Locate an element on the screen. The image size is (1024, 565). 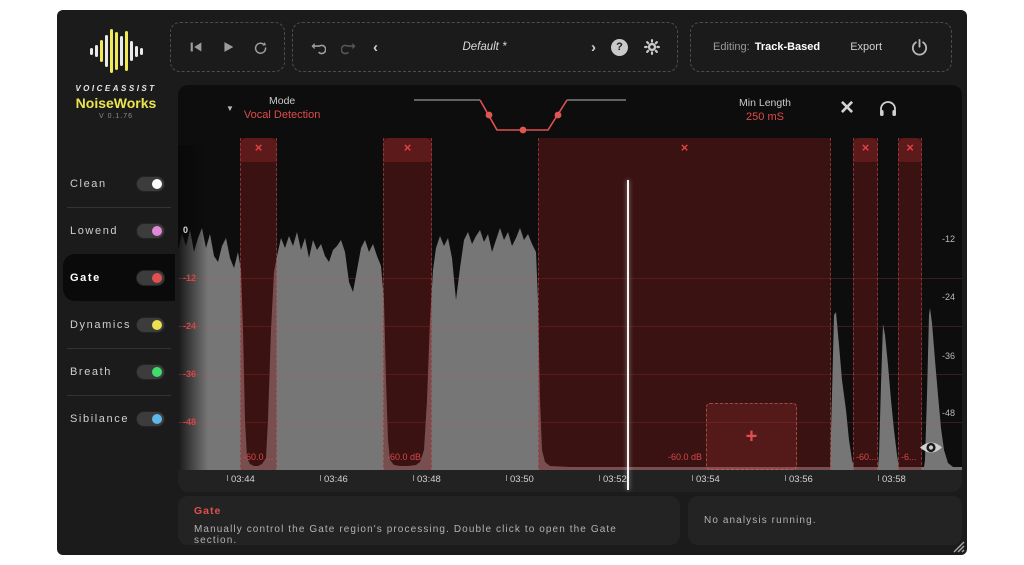
monitor-button is located at coordinates (888, 108).